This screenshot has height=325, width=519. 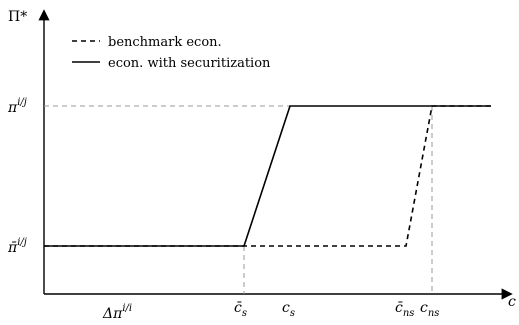 What do you see at coordinates (404, 309) in the screenshot?
I see `x-tick-cns-bar: c̄ns` at bounding box center [404, 309].